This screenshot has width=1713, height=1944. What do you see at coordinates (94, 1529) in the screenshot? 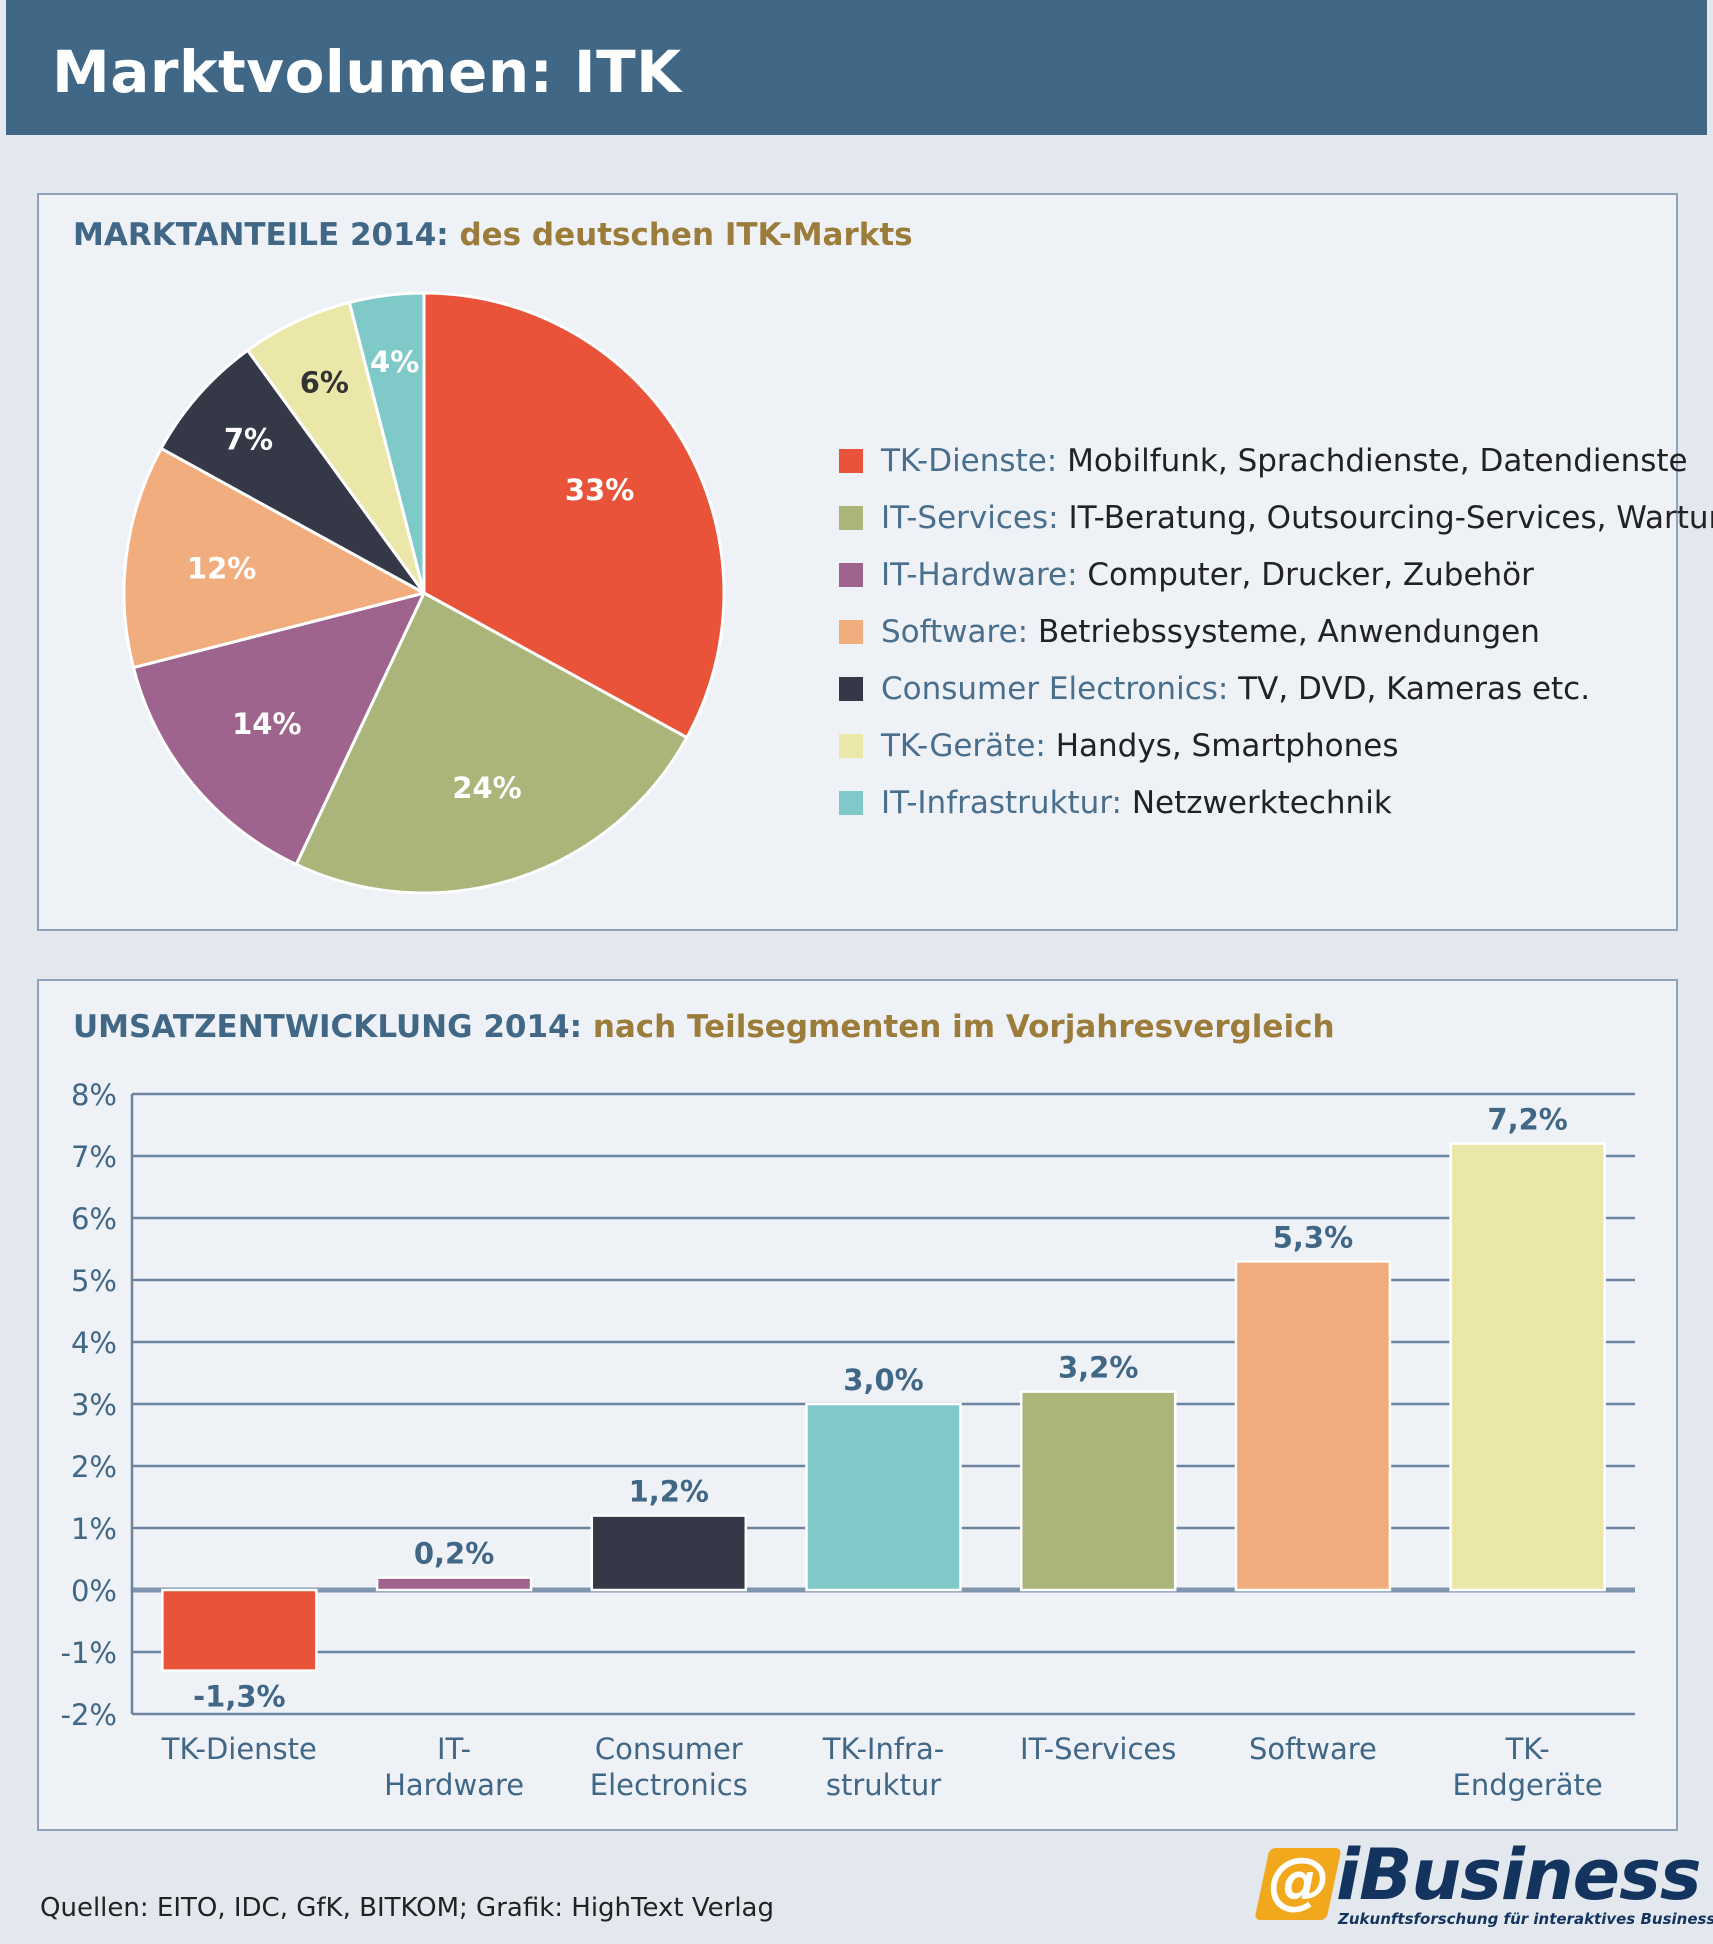
I see `y-tick-label: 1%` at bounding box center [94, 1529].